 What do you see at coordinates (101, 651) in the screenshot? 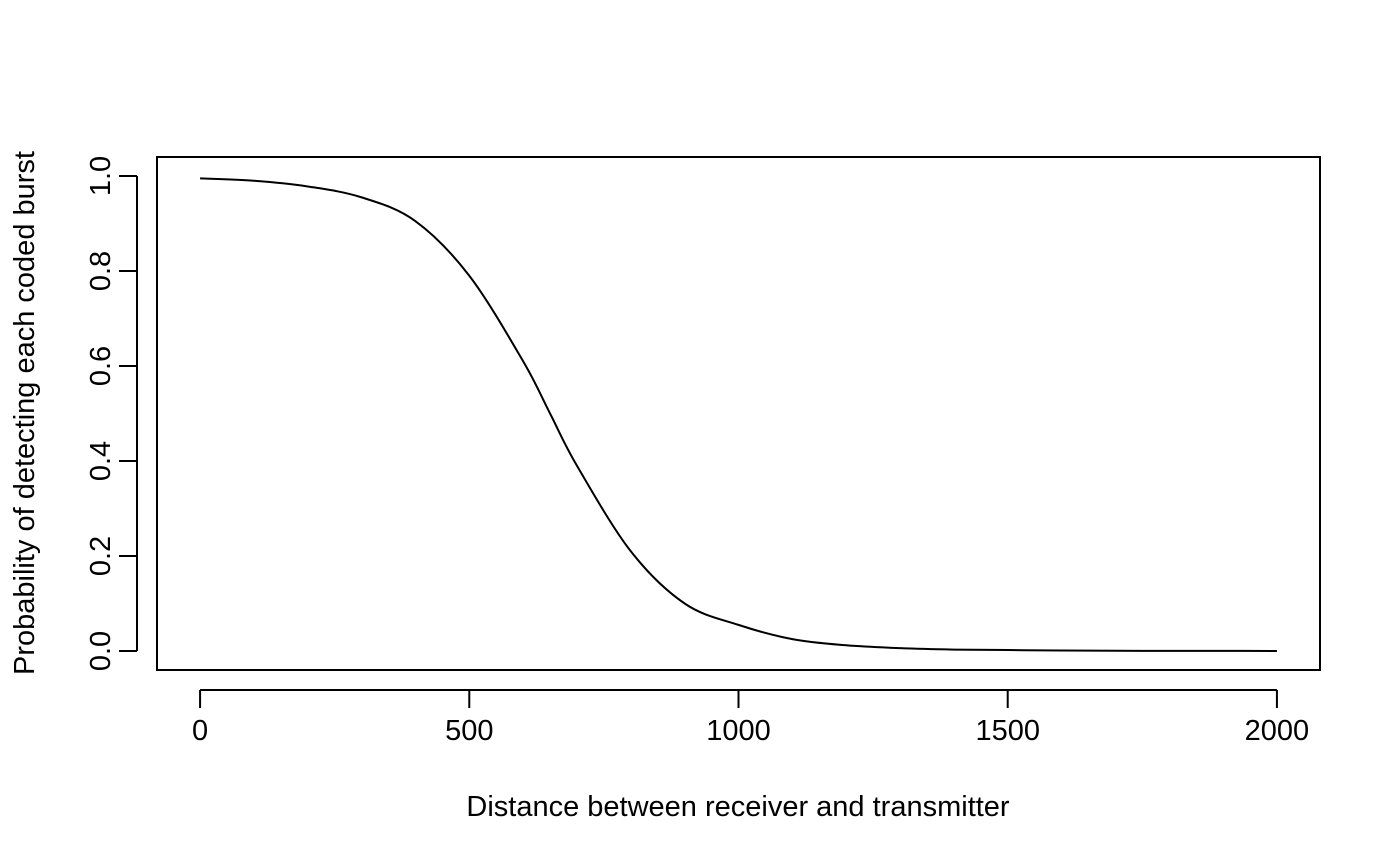
I see `y-tick-label: 0.0` at bounding box center [101, 651].